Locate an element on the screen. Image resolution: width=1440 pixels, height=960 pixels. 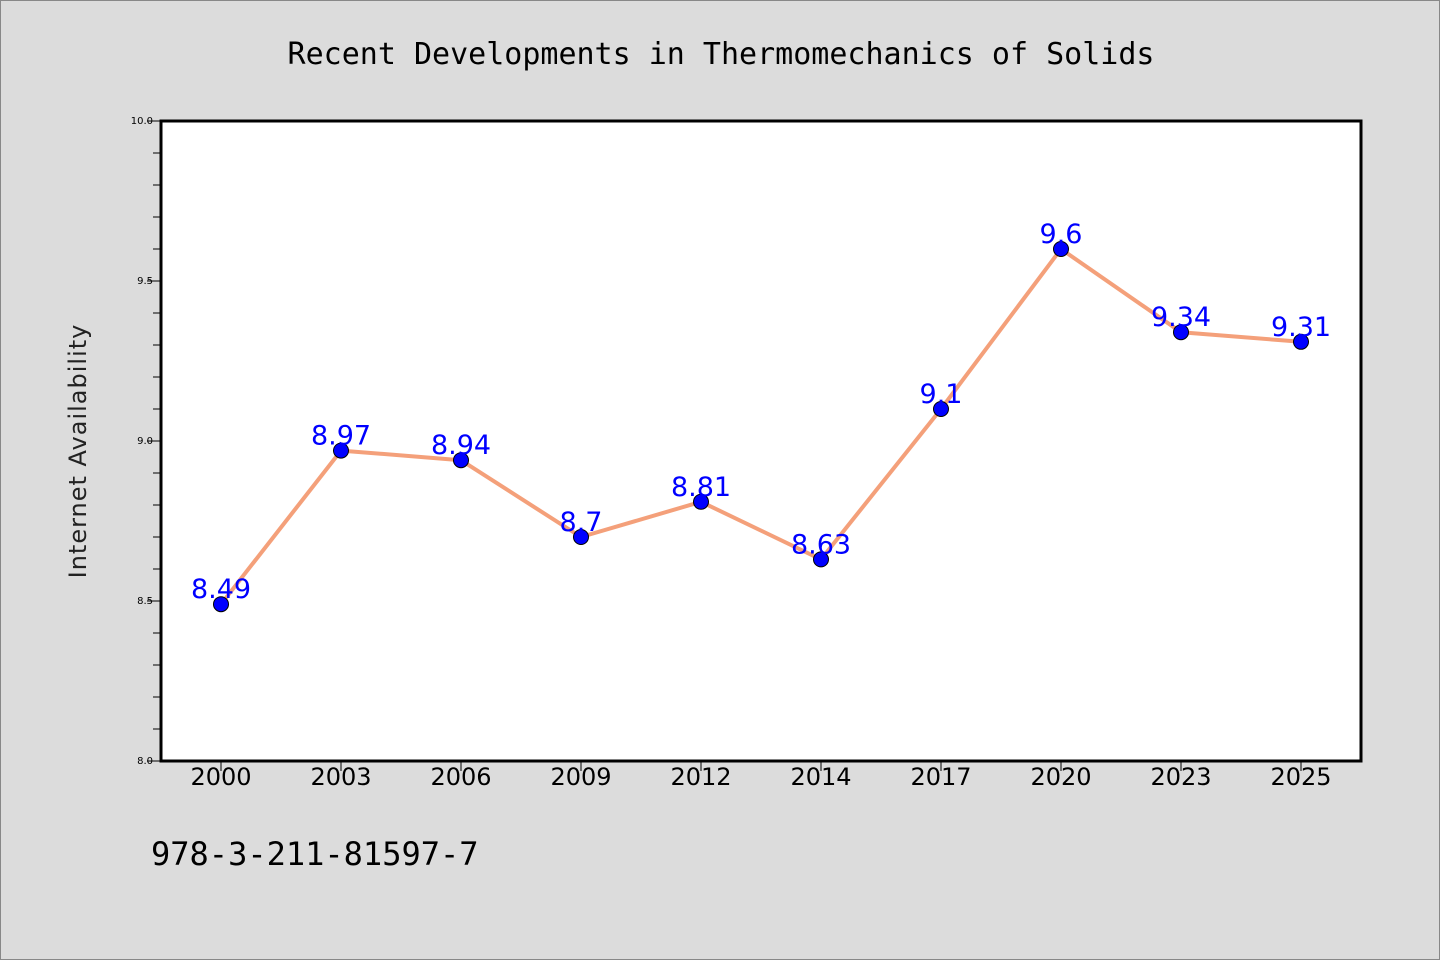
x-tick-label: 2003 is located at coordinates (340, 777).